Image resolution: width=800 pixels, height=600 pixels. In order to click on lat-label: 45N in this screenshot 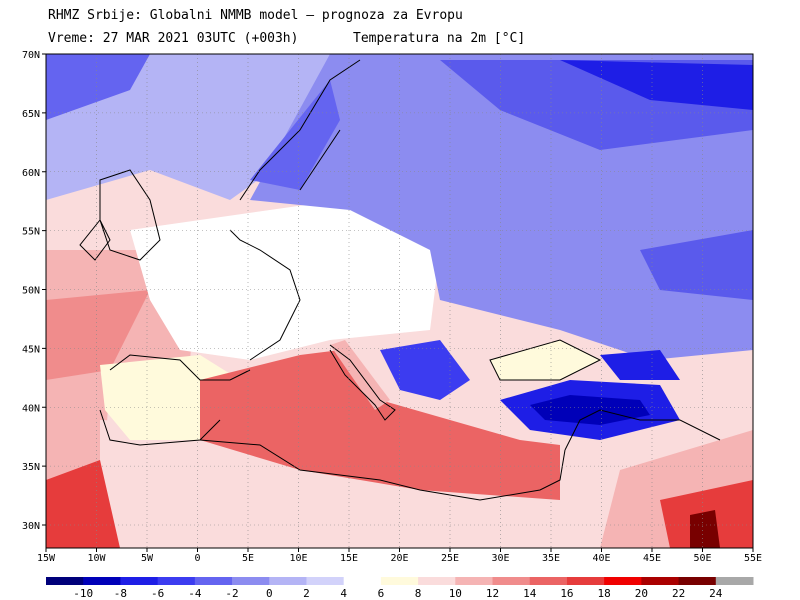, I will do `click(31, 349)`.